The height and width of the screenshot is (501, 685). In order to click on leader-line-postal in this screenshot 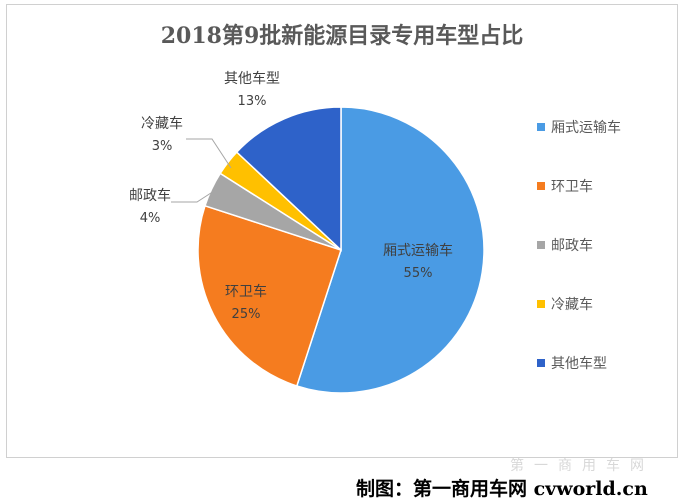, I will do `click(193, 196)`.